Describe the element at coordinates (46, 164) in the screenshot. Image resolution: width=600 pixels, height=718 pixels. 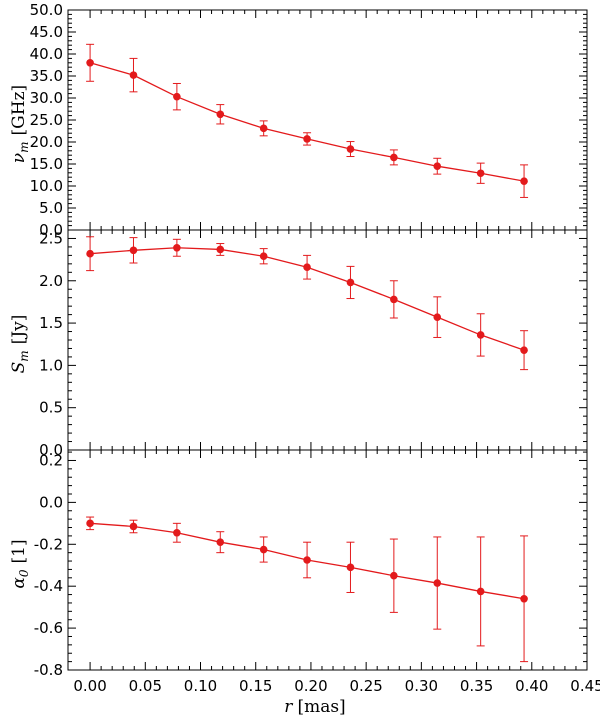
I see `y-tick-label: 15.0` at that location.